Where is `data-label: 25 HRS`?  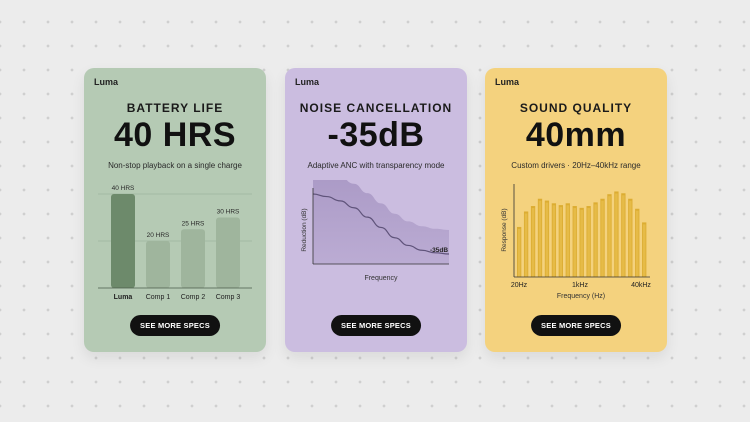
data-label: 25 HRS is located at coordinates (193, 223).